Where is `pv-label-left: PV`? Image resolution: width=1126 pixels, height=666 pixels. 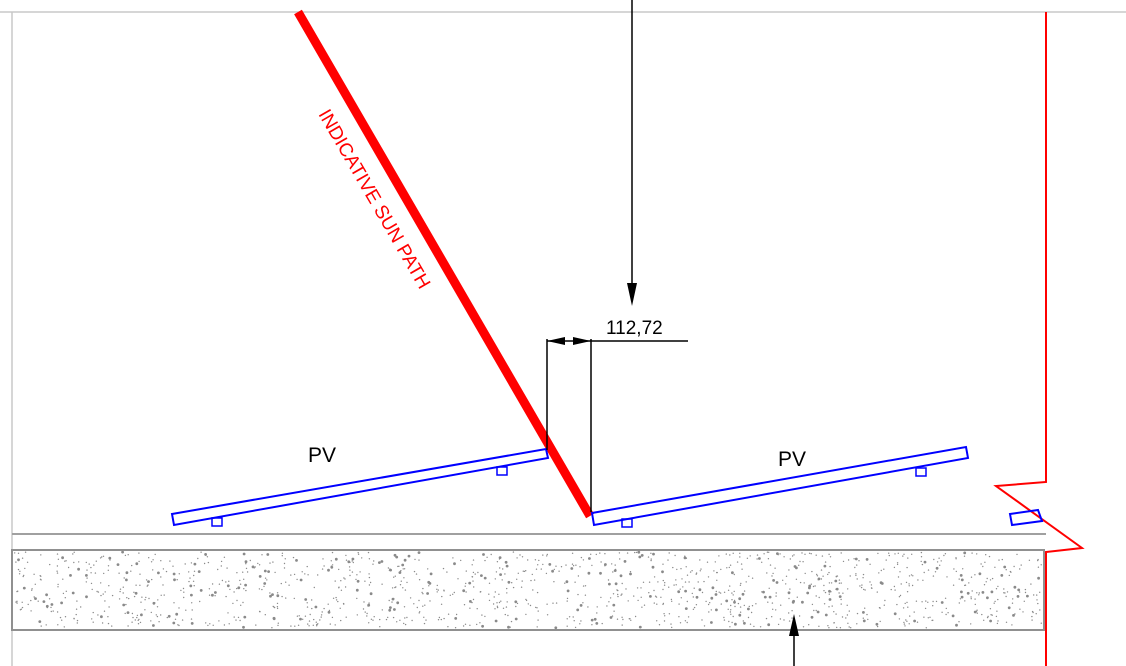 pv-label-left: PV is located at coordinates (322, 455).